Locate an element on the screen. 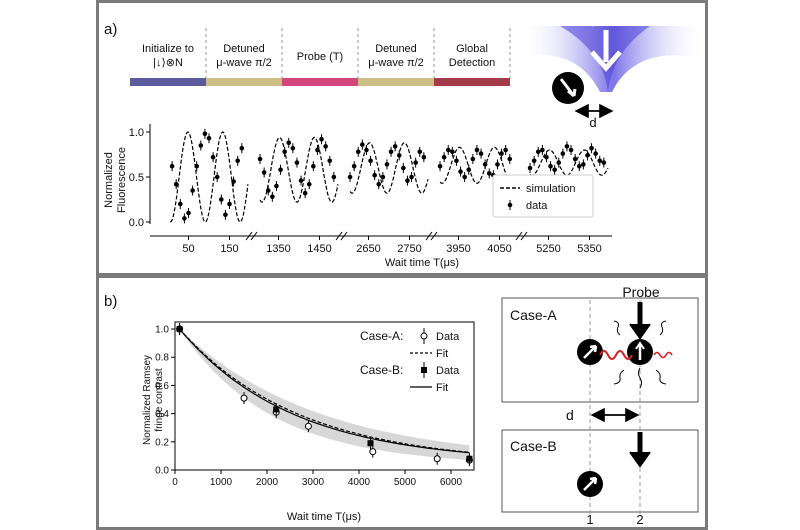 The image size is (800, 530). chart-b-ytick-label: 0.0 is located at coordinates (162, 471).